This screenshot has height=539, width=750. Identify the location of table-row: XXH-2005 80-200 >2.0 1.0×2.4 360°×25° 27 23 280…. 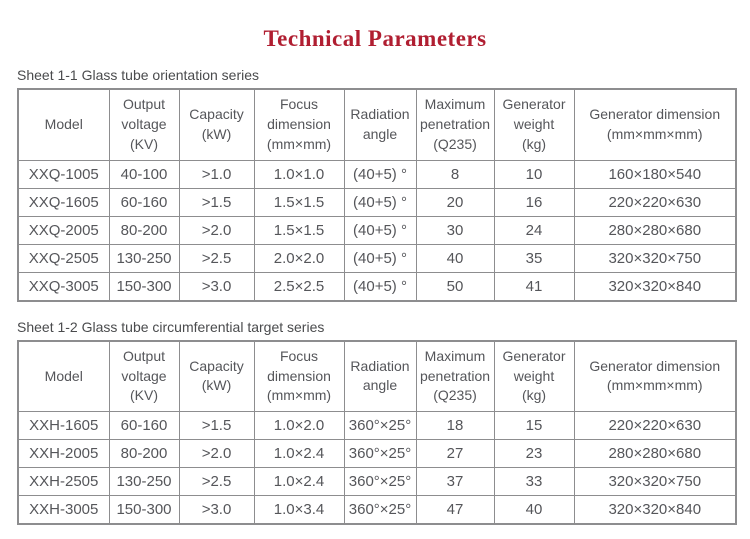
(377, 454).